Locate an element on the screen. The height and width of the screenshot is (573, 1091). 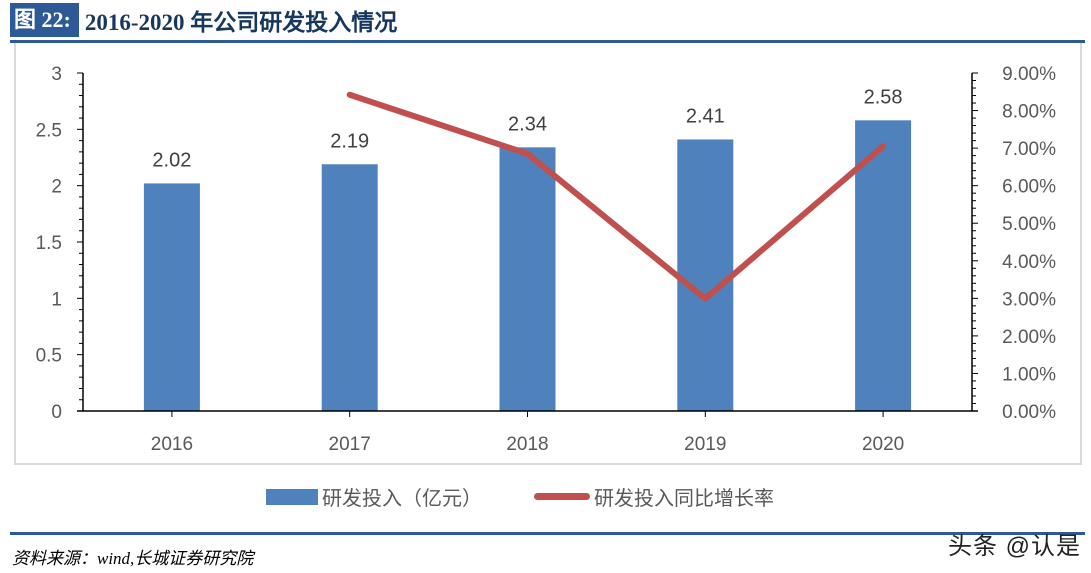
left-tick-label: 2 is located at coordinates (56, 187).